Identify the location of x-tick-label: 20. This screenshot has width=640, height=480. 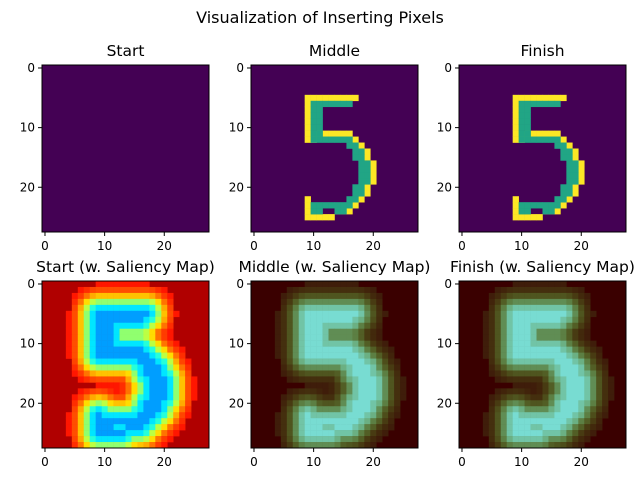
(164, 462).